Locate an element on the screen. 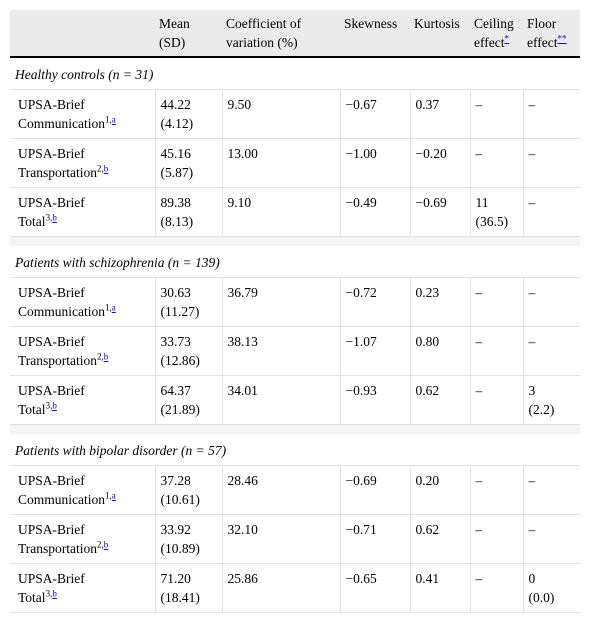 The image size is (590, 629). footnote-link: ** is located at coordinates (562, 38).